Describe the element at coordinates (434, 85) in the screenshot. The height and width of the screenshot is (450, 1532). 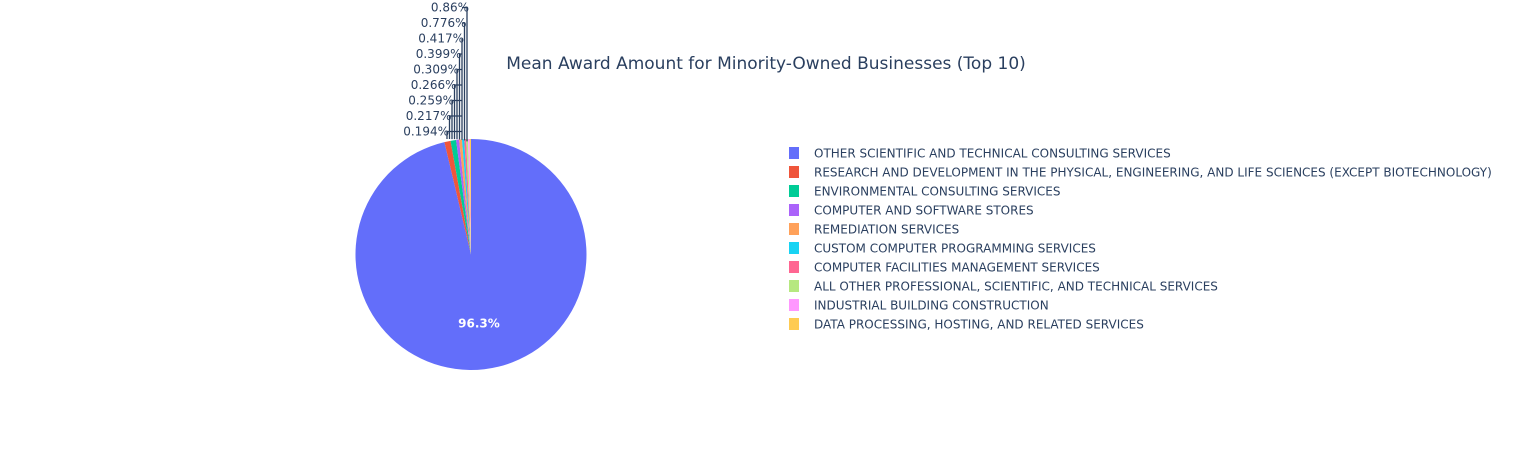
I see `slice-label: 0.266%` at that location.